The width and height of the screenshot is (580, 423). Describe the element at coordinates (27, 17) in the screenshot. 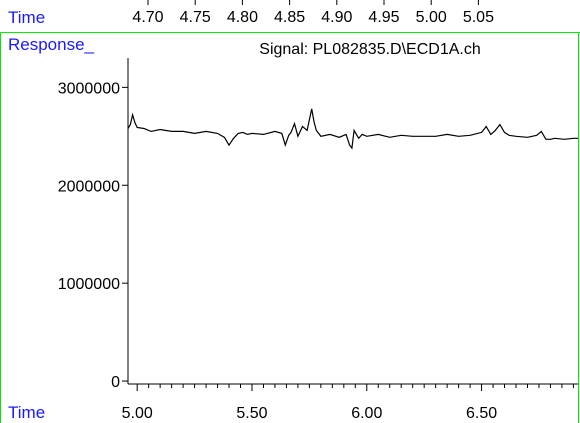

I see `top-time-label: Time` at that location.